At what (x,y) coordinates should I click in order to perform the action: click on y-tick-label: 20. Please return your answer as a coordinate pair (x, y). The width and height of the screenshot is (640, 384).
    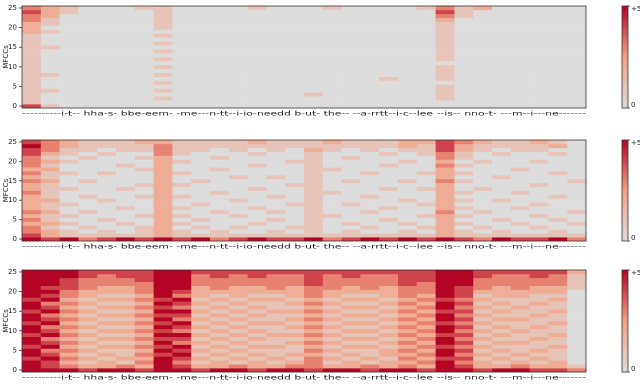
    Looking at the image, I should click on (12, 28).